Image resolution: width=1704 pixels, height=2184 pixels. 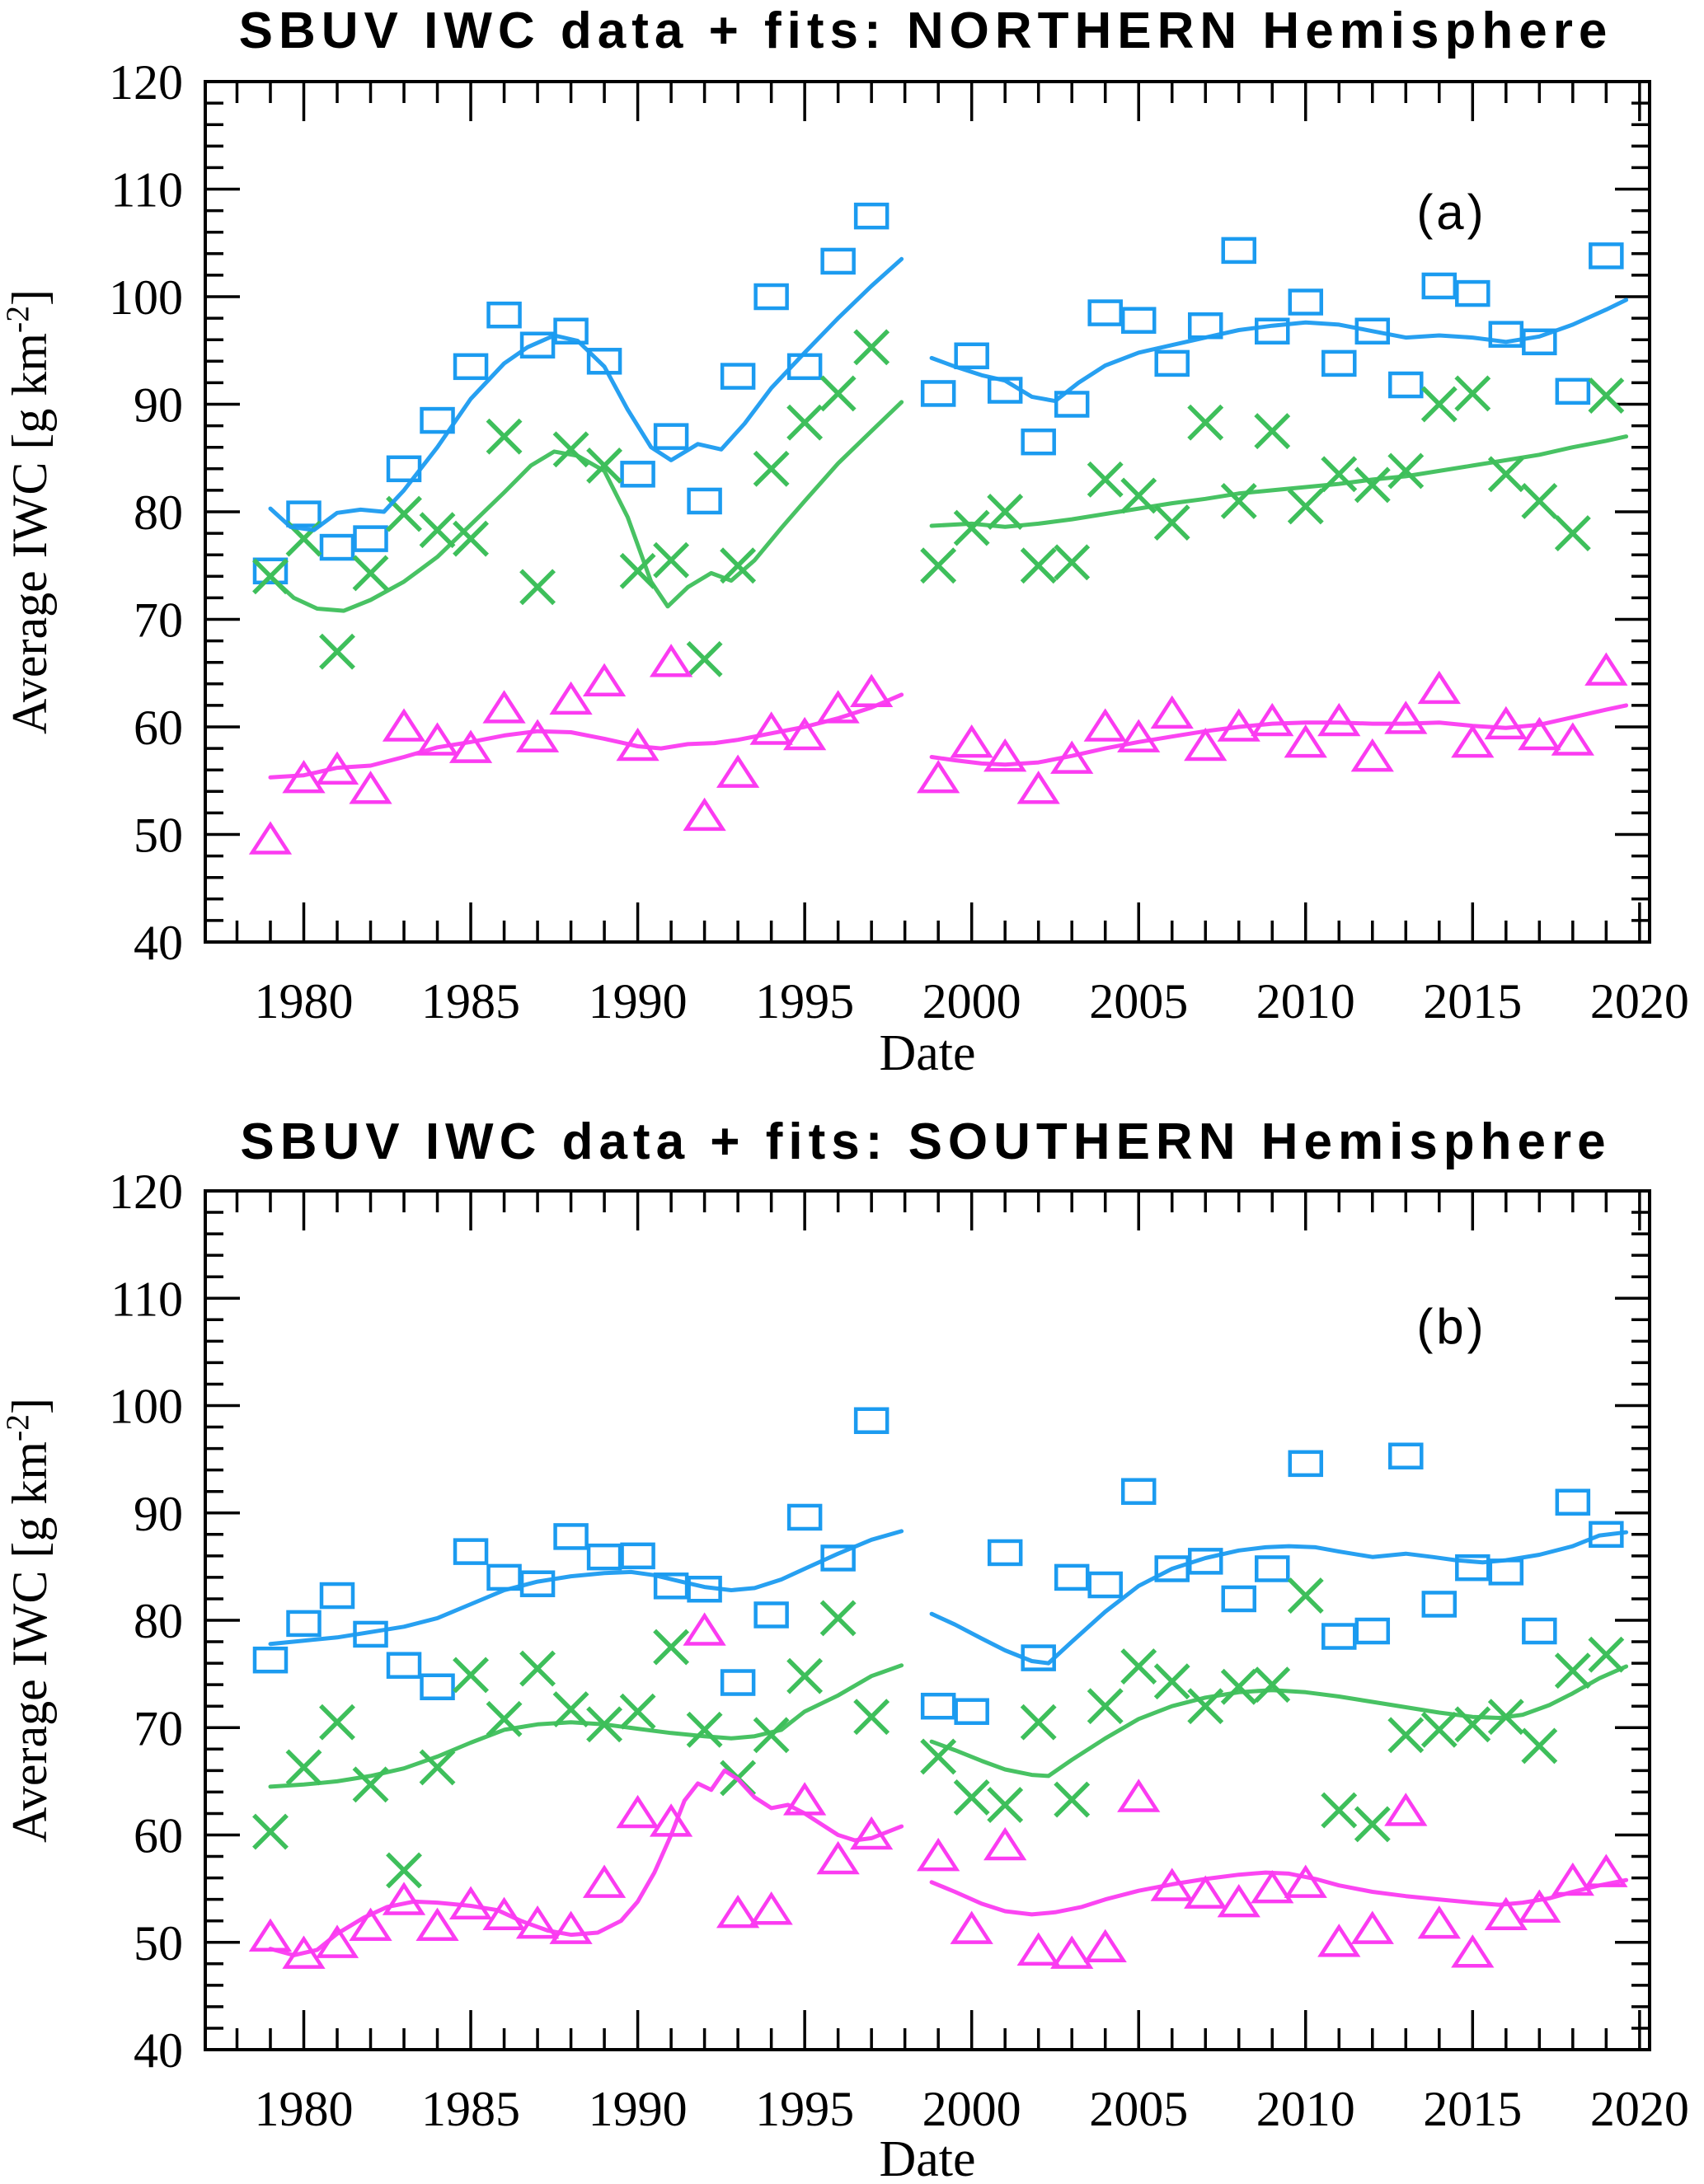 What do you see at coordinates (1639, 2109) in the screenshot?
I see `x-tick-label: 2020` at bounding box center [1639, 2109].